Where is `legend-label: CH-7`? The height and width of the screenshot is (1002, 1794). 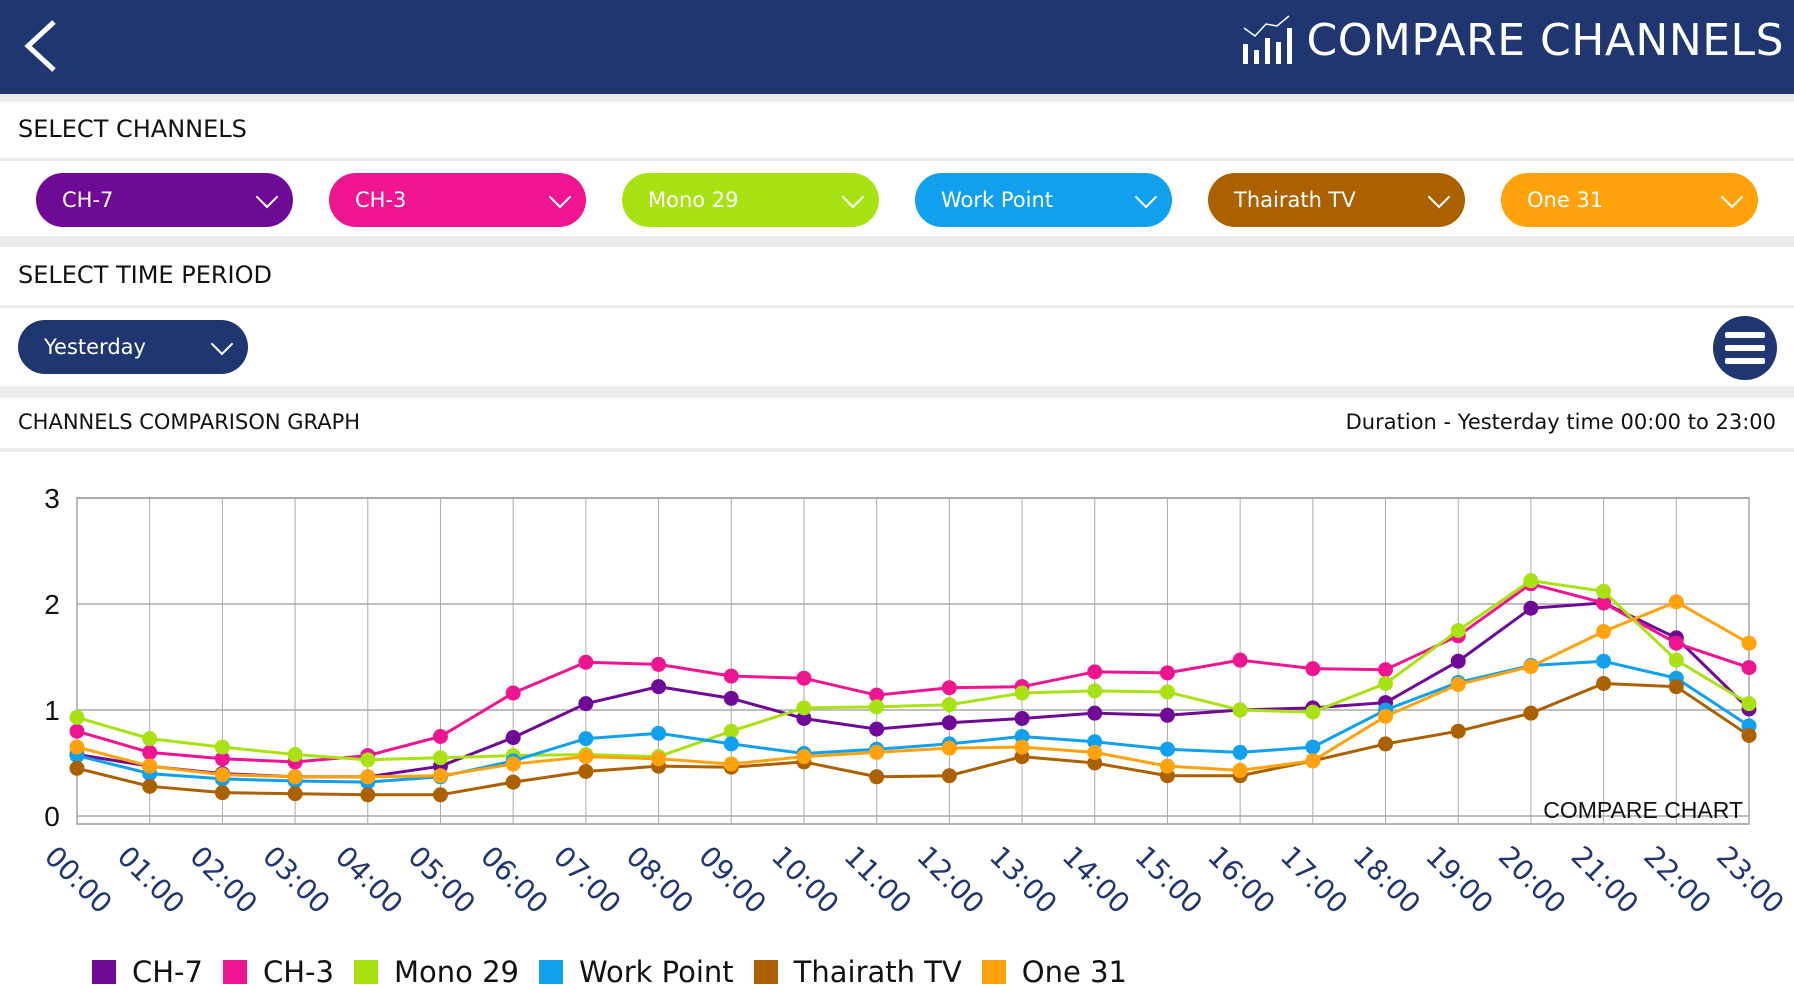 legend-label: CH-7 is located at coordinates (167, 972).